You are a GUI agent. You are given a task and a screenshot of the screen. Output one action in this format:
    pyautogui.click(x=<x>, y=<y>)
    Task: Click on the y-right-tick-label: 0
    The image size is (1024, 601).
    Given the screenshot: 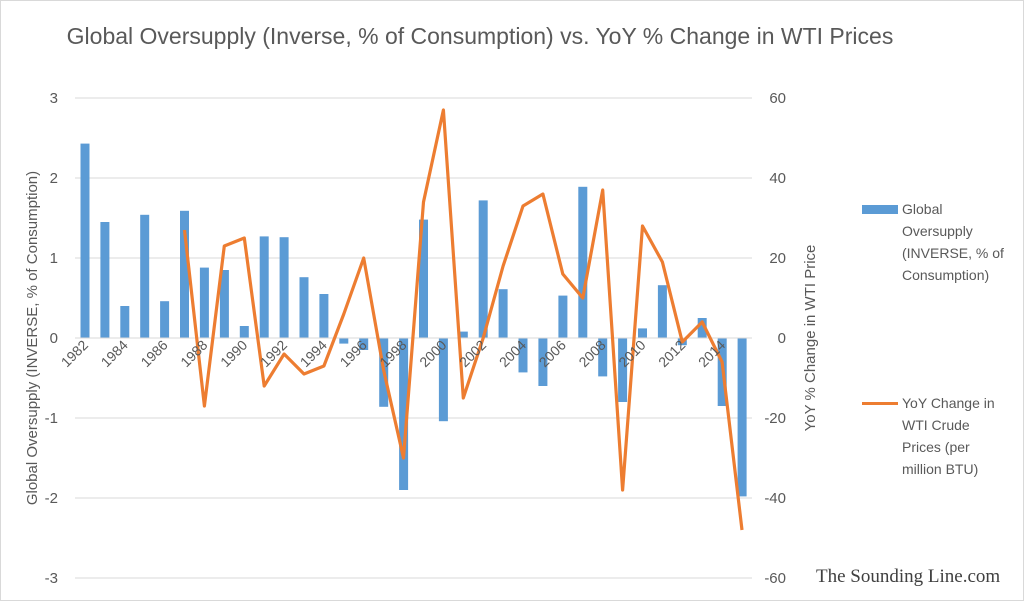 What is the action you would take?
    pyautogui.click(x=782, y=338)
    